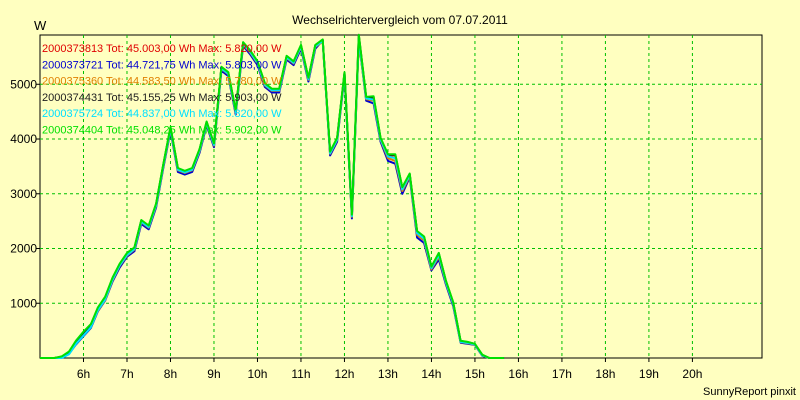 The width and height of the screenshot is (800, 400). What do you see at coordinates (400, 20) in the screenshot?
I see `chart-title: Wechselrichtervergleich vom 07.07.2011` at bounding box center [400, 20].